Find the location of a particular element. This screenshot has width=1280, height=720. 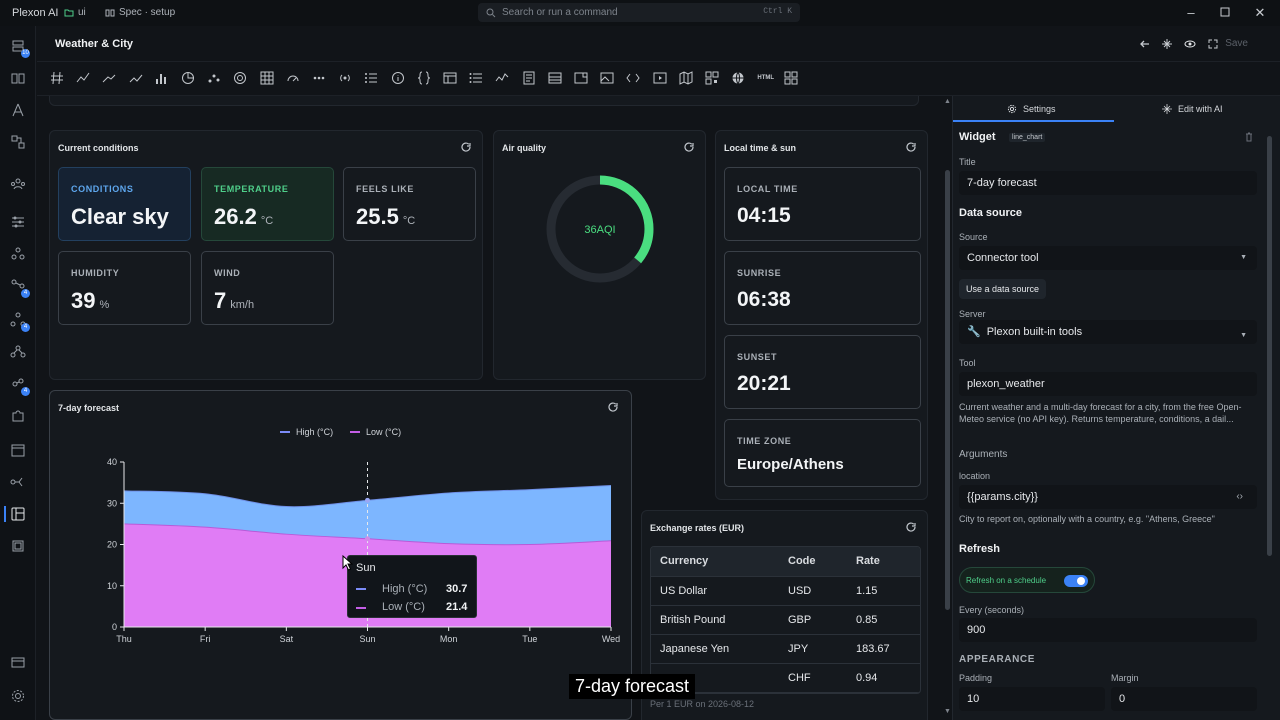

area-chart-icon is located at coordinates (136, 78).